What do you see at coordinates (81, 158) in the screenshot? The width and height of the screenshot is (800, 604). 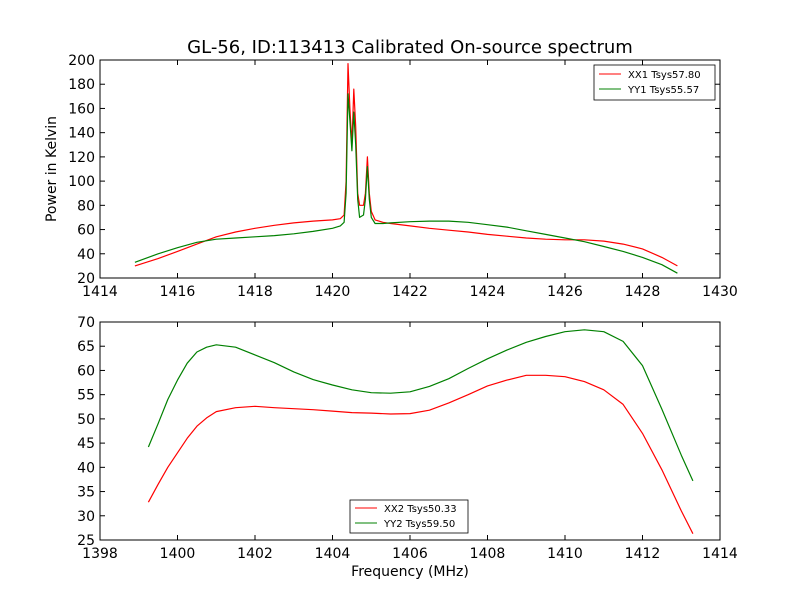 I see `top-ytick-label: 120` at bounding box center [81, 158].